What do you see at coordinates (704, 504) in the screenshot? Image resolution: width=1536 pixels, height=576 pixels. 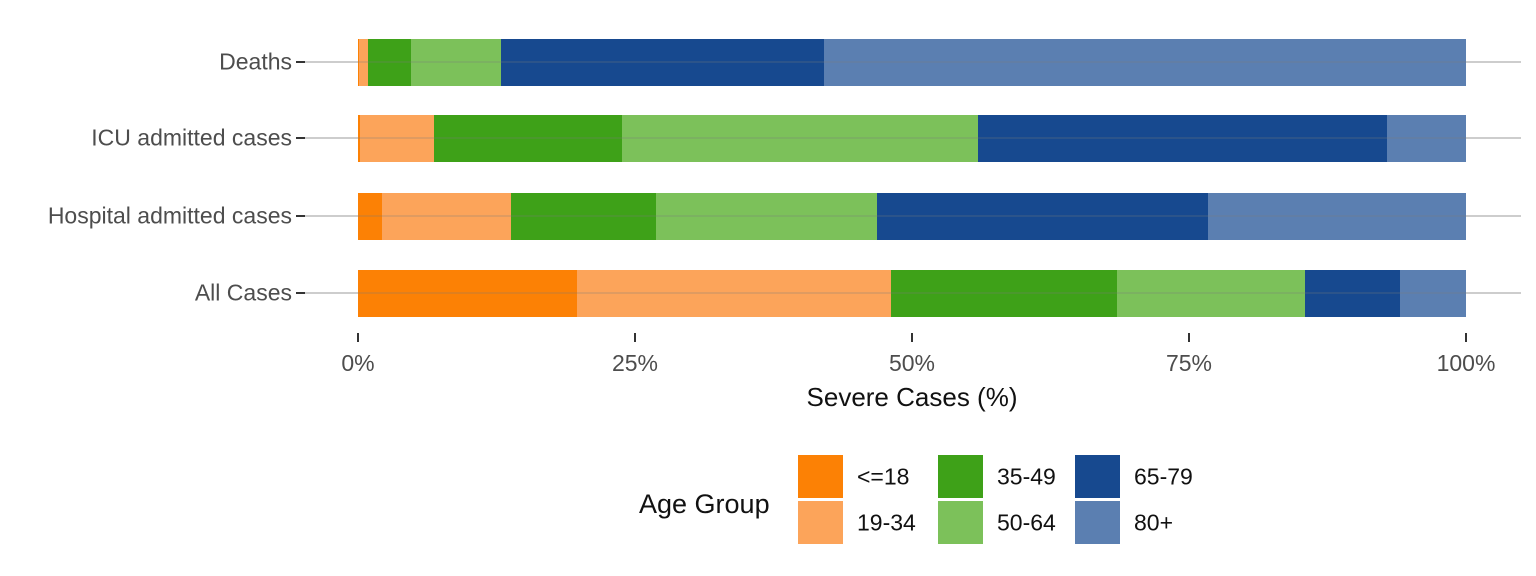 I see `legend-title: Age Group` at bounding box center [704, 504].